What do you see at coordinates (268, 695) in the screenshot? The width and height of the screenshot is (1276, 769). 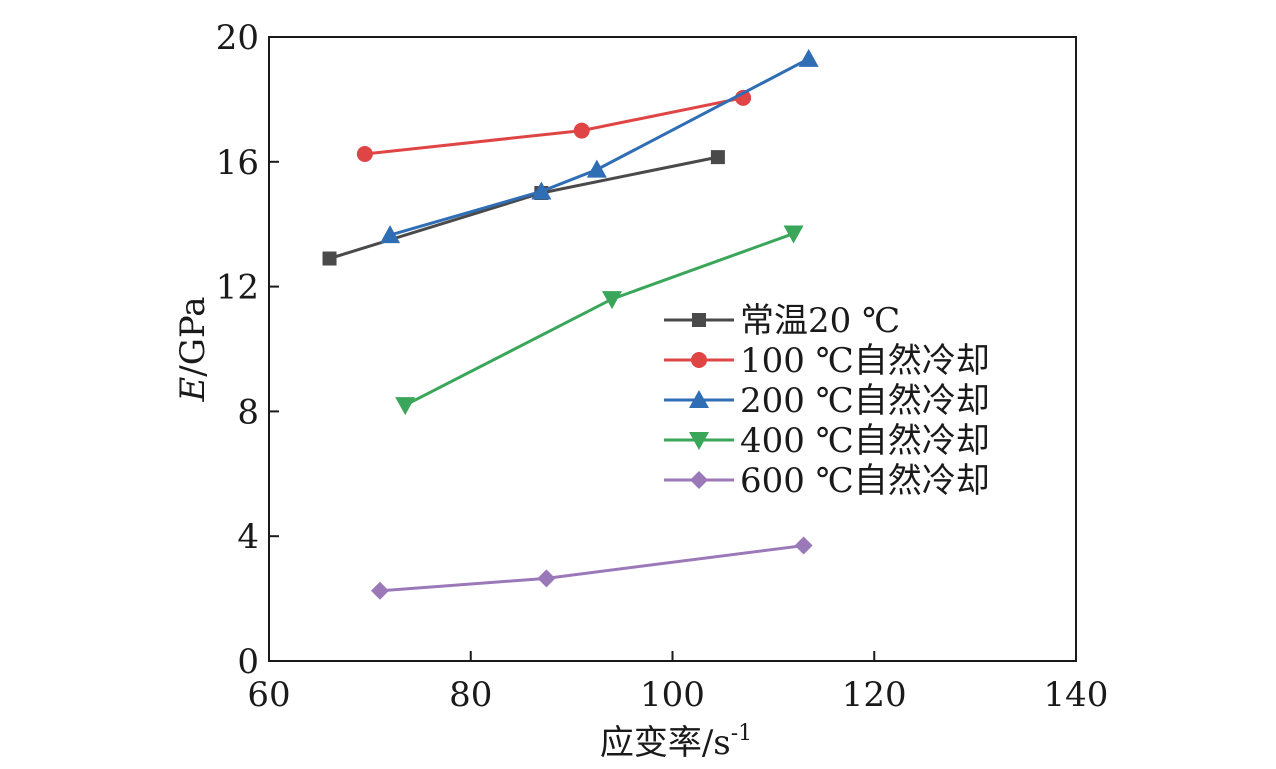 I see `x-tick-label: 60` at bounding box center [268, 695].